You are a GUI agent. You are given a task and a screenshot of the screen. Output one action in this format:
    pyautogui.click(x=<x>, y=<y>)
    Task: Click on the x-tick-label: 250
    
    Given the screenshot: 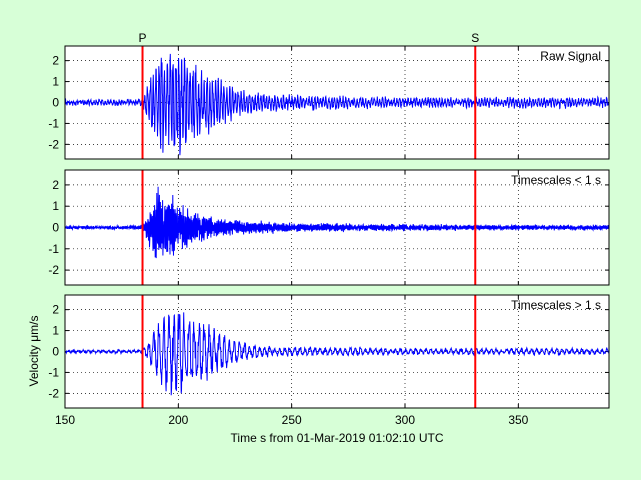 What is the action you would take?
    pyautogui.click(x=292, y=420)
    